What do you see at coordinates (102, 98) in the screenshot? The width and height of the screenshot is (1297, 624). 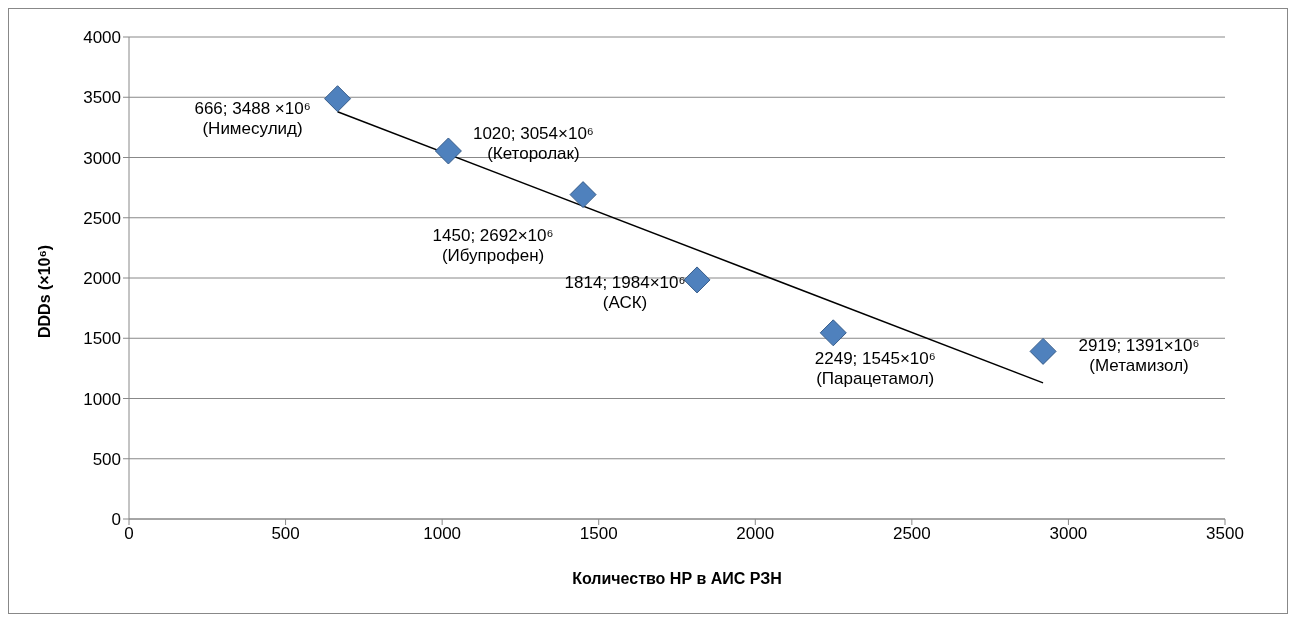 I see `y-tick-label: 3500` at bounding box center [102, 98].